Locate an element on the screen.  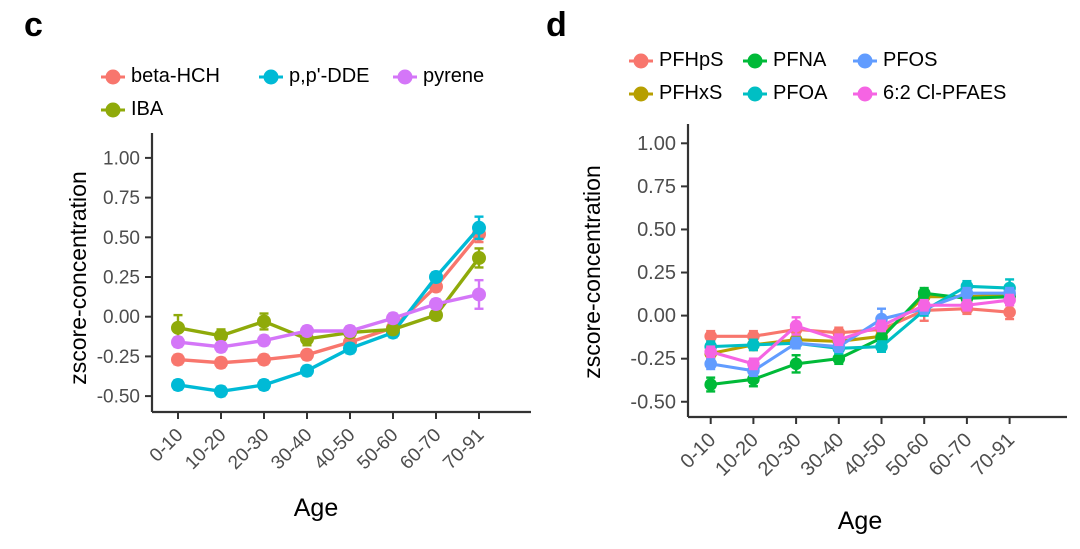
panel-letter-d: d is located at coordinates (556, 25).